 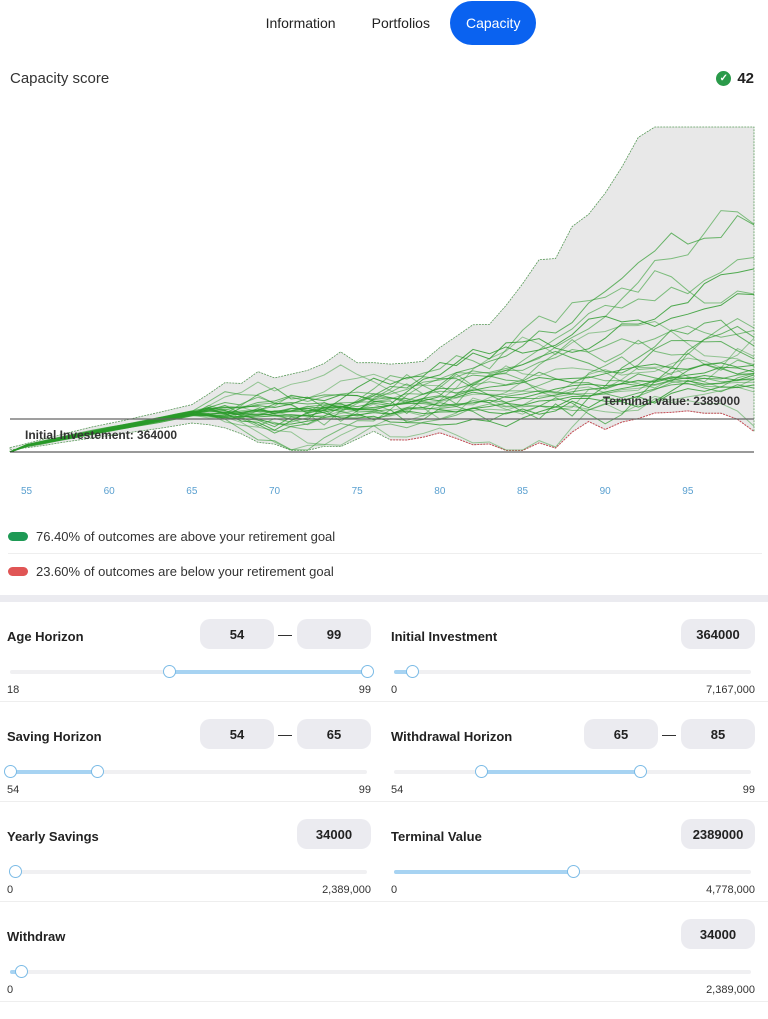 I want to click on capacity-score-value: 42, so click(x=745, y=78).